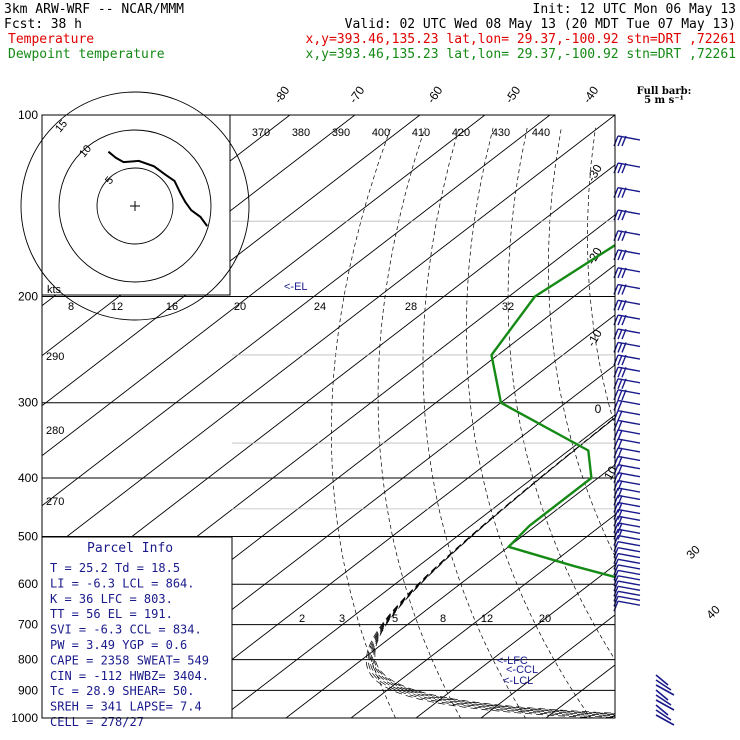 The height and width of the screenshot is (740, 740). I want to click on pressure-tick-label: 200, so click(28, 297).